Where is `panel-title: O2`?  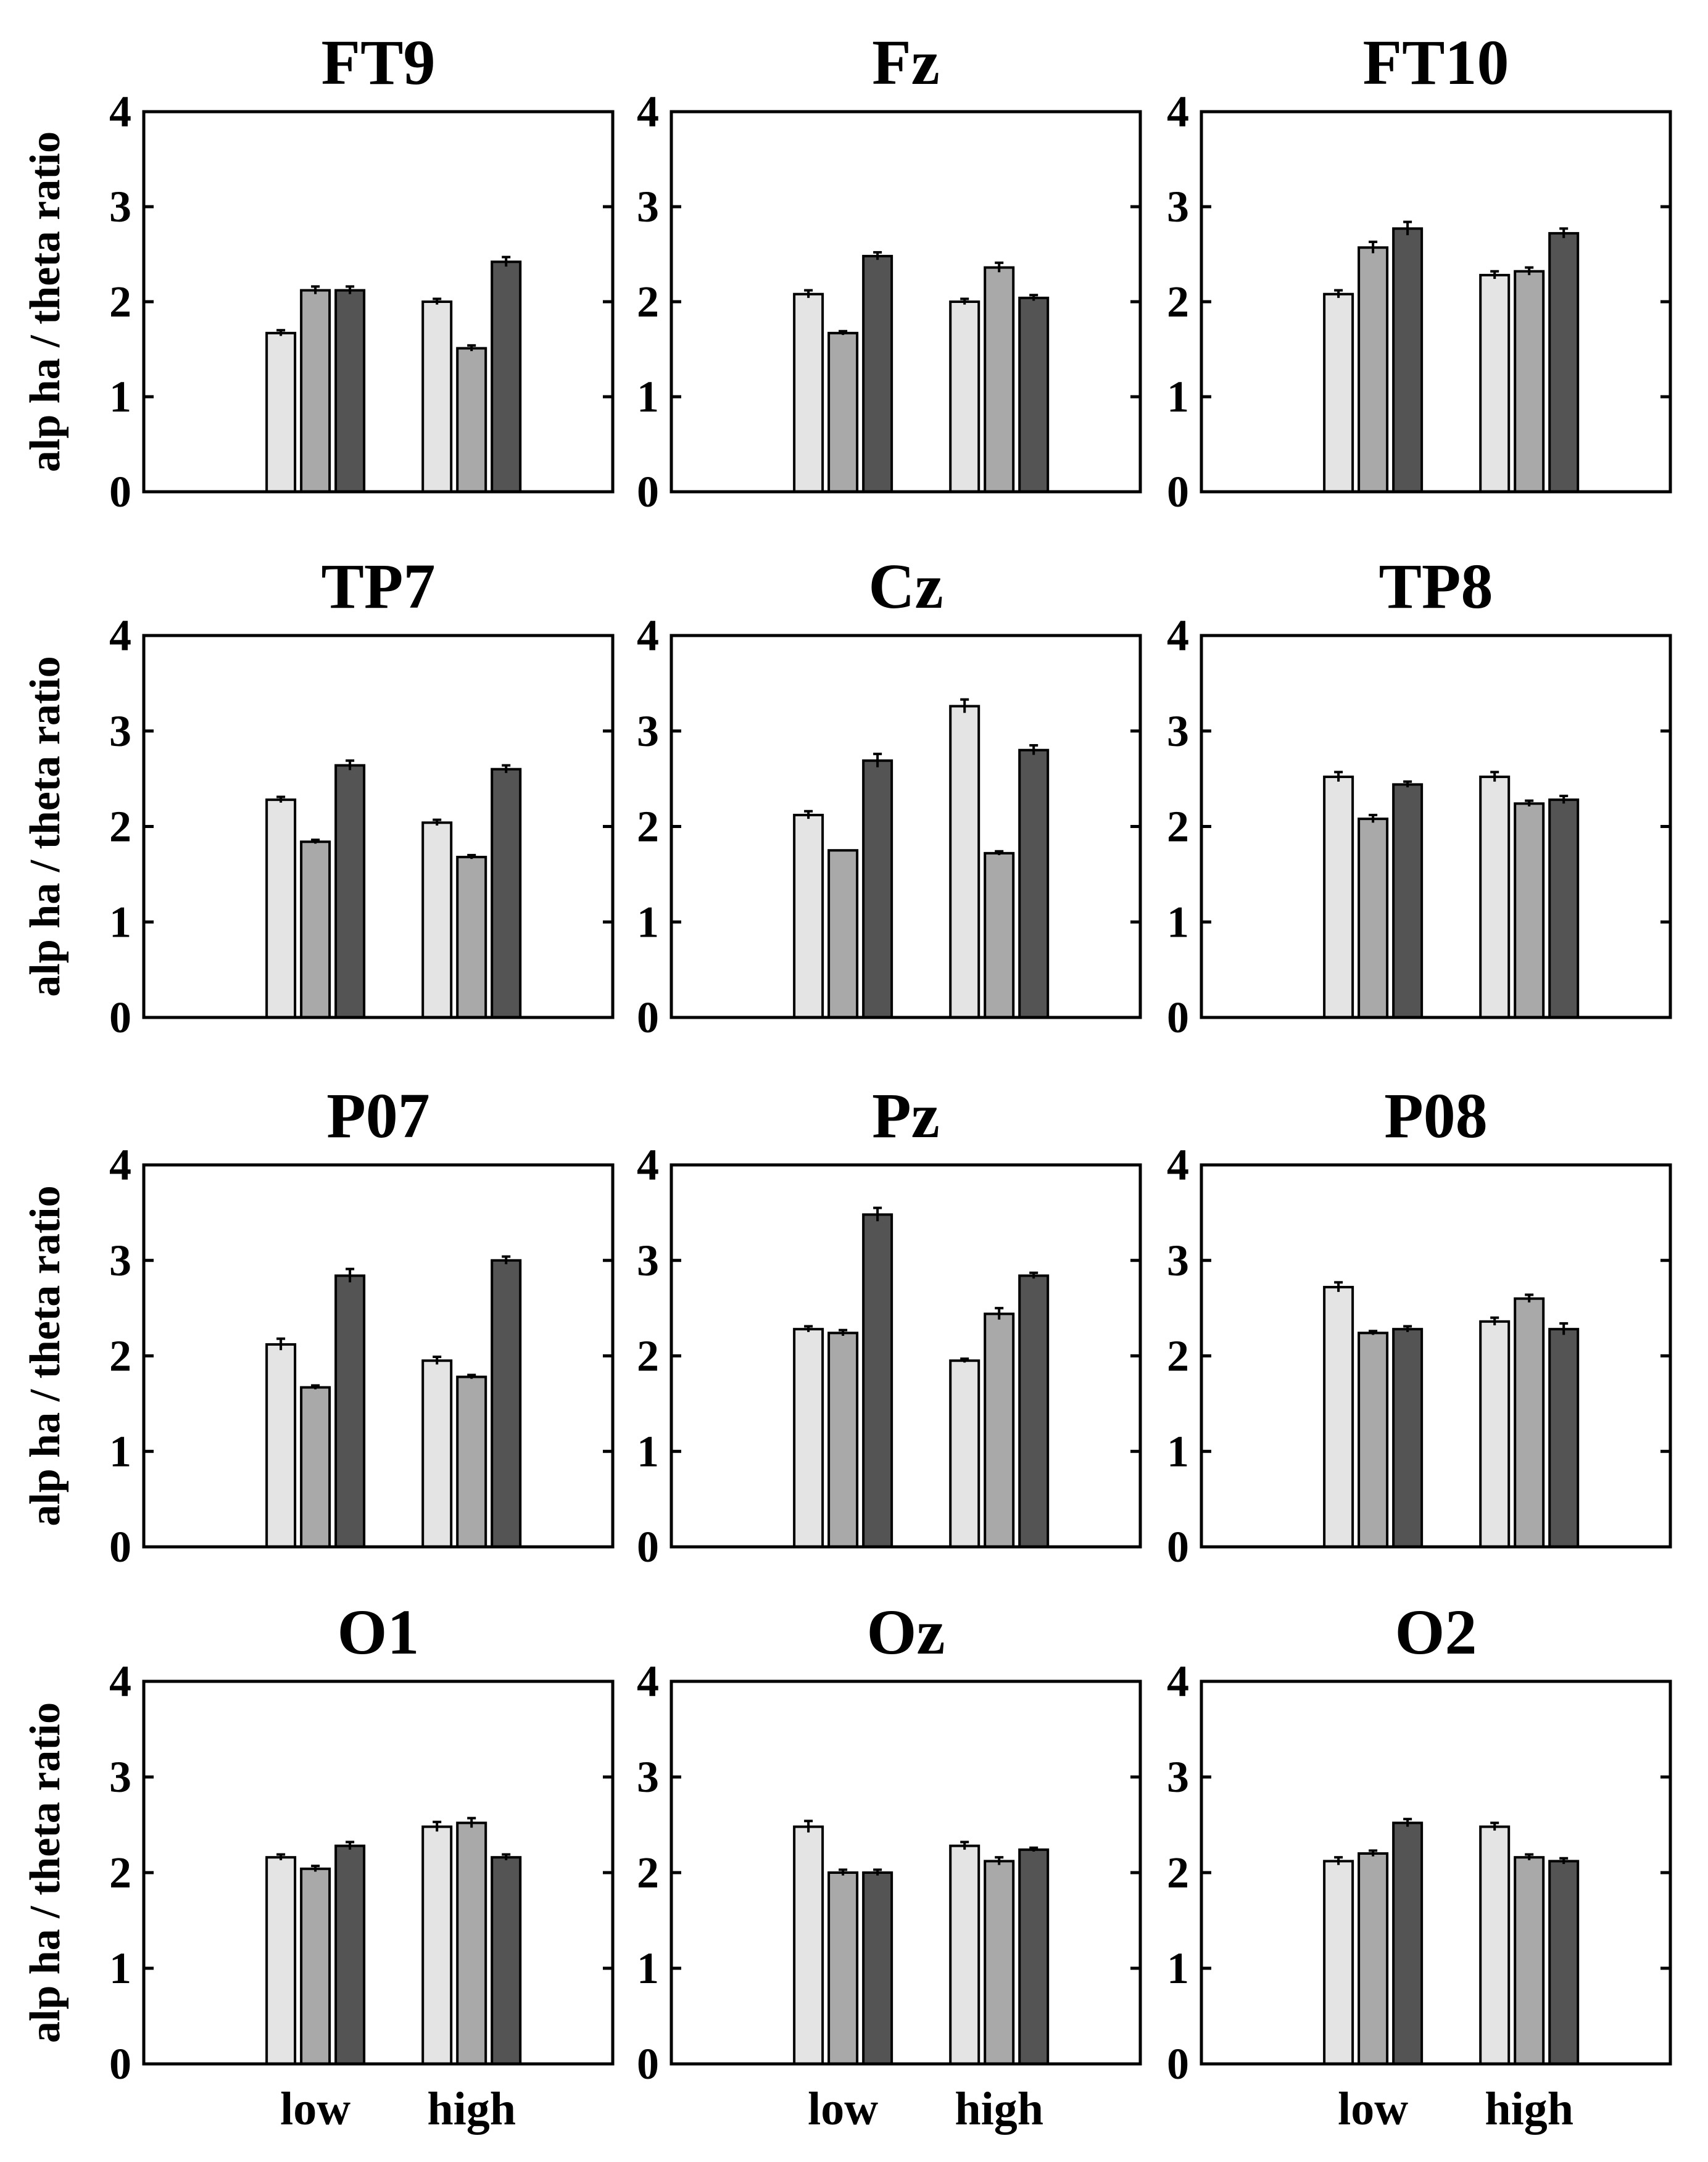 panel-title: O2 is located at coordinates (1436, 1633).